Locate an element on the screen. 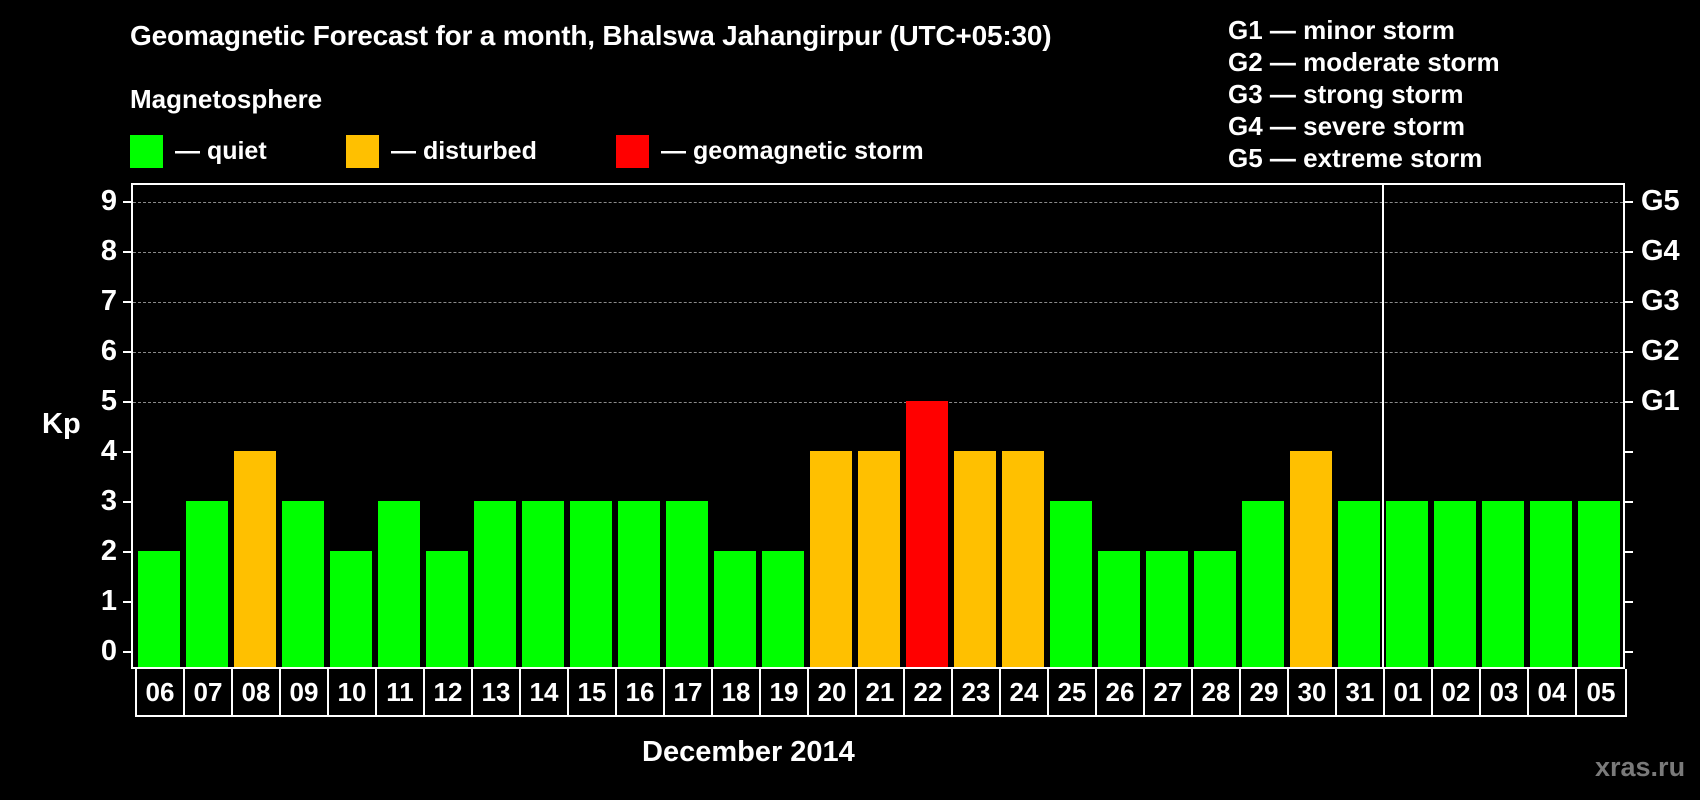  quiet-swatch-icon is located at coordinates (146, 151).